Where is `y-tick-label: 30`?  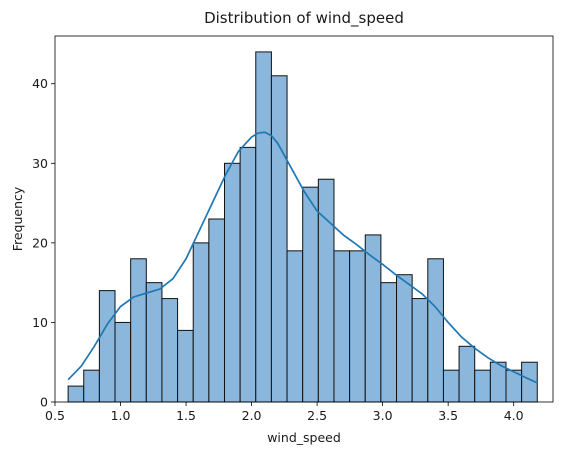 y-tick-label: 30 is located at coordinates (40, 163).